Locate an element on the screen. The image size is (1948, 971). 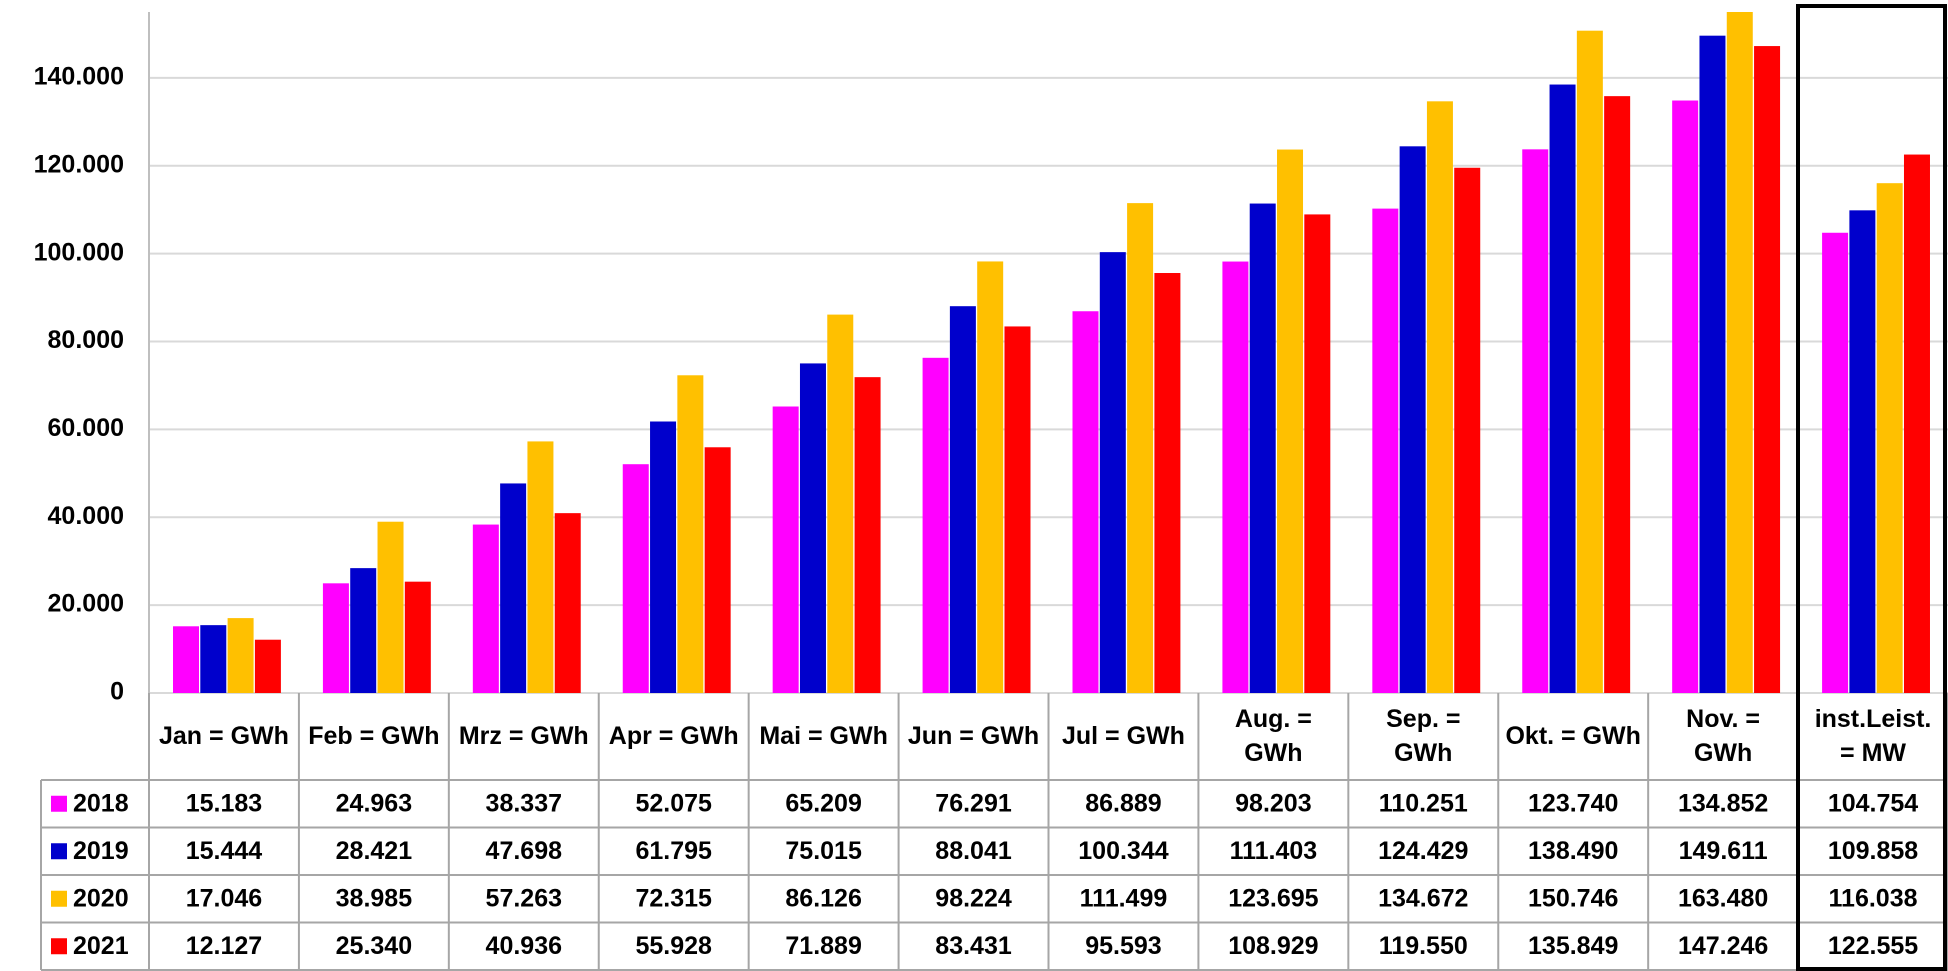
legend-label: 2021 is located at coordinates (101, 946).